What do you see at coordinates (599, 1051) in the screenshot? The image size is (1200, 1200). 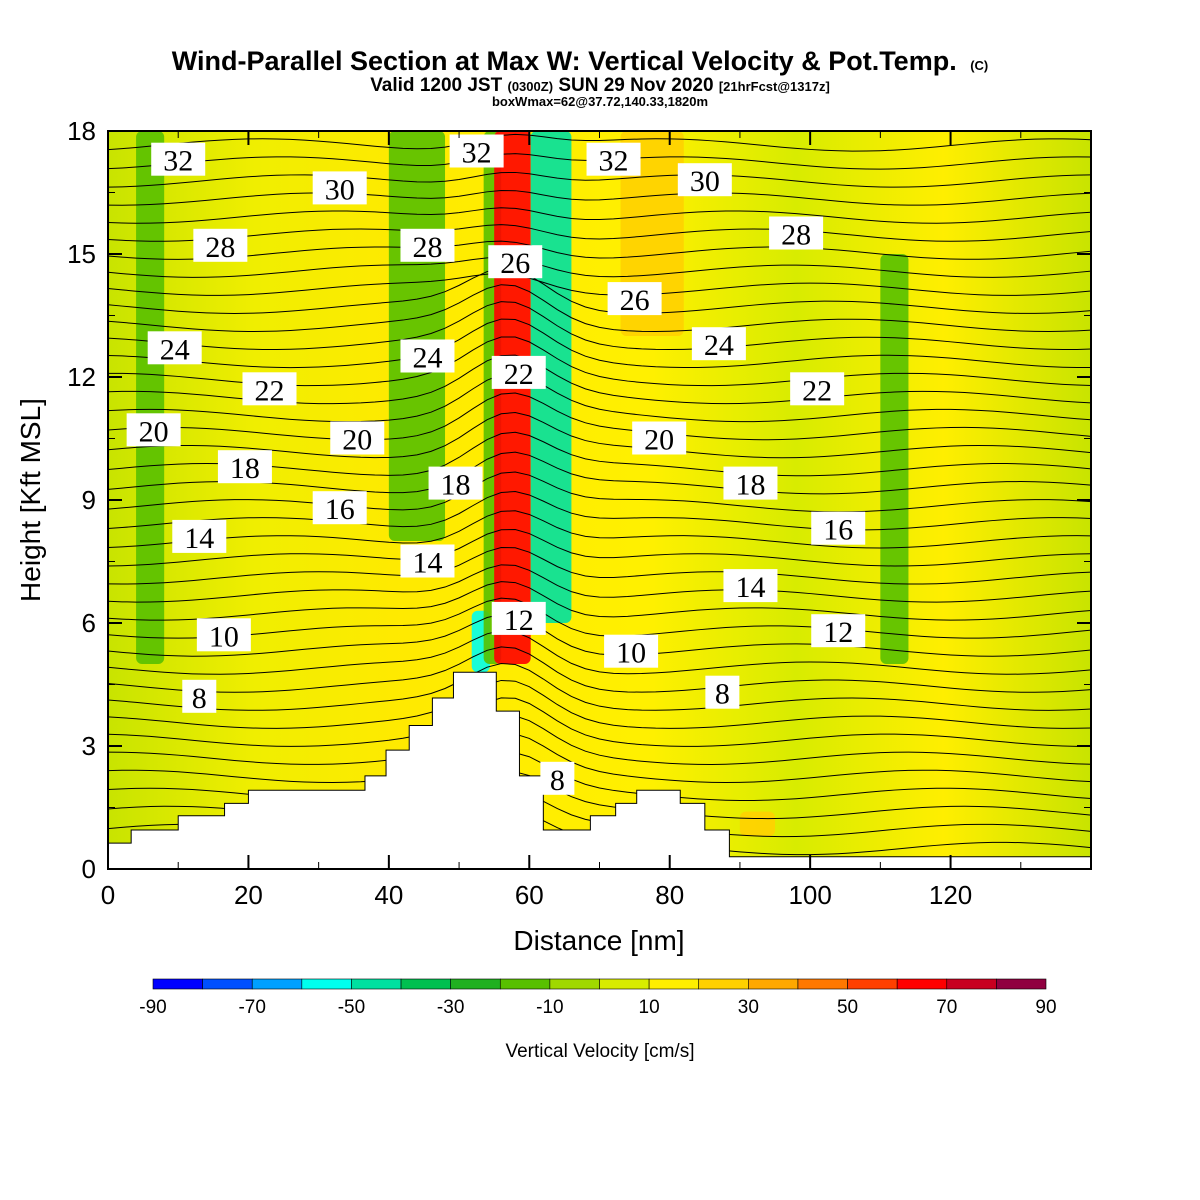 I see `colorbar-label: Vertical Velocity [cm/s]` at bounding box center [599, 1051].